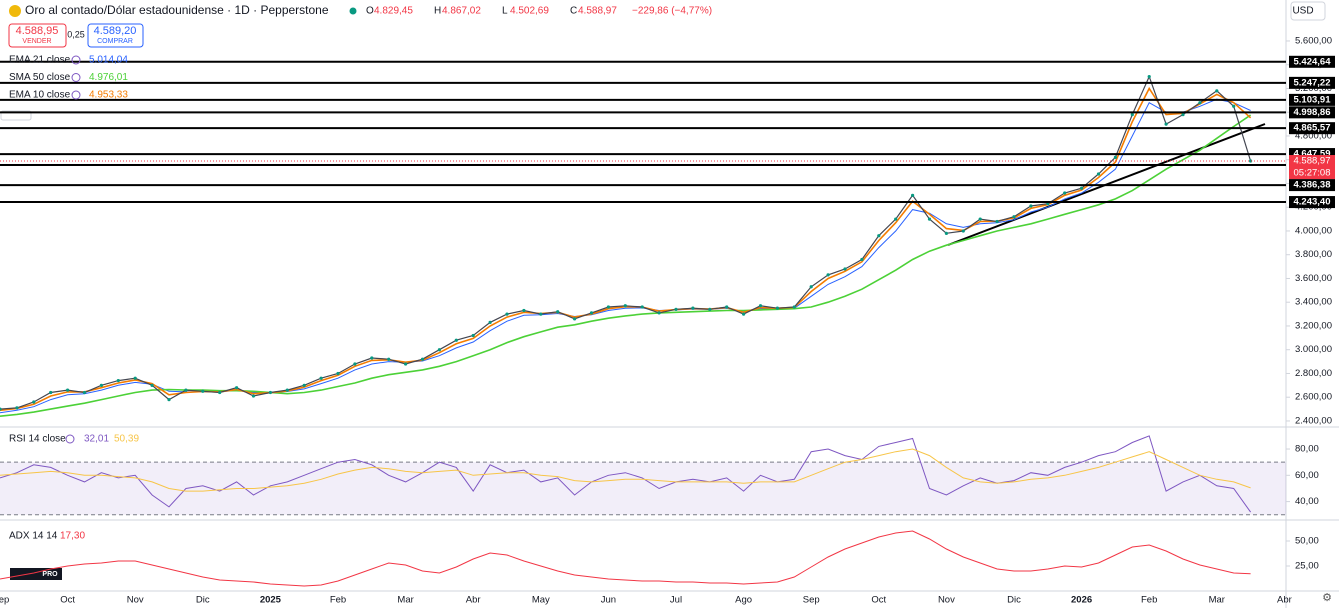 The height and width of the screenshot is (608, 1339). What do you see at coordinates (437, 11) in the screenshot?
I see `ohlc-key: H` at bounding box center [437, 11].